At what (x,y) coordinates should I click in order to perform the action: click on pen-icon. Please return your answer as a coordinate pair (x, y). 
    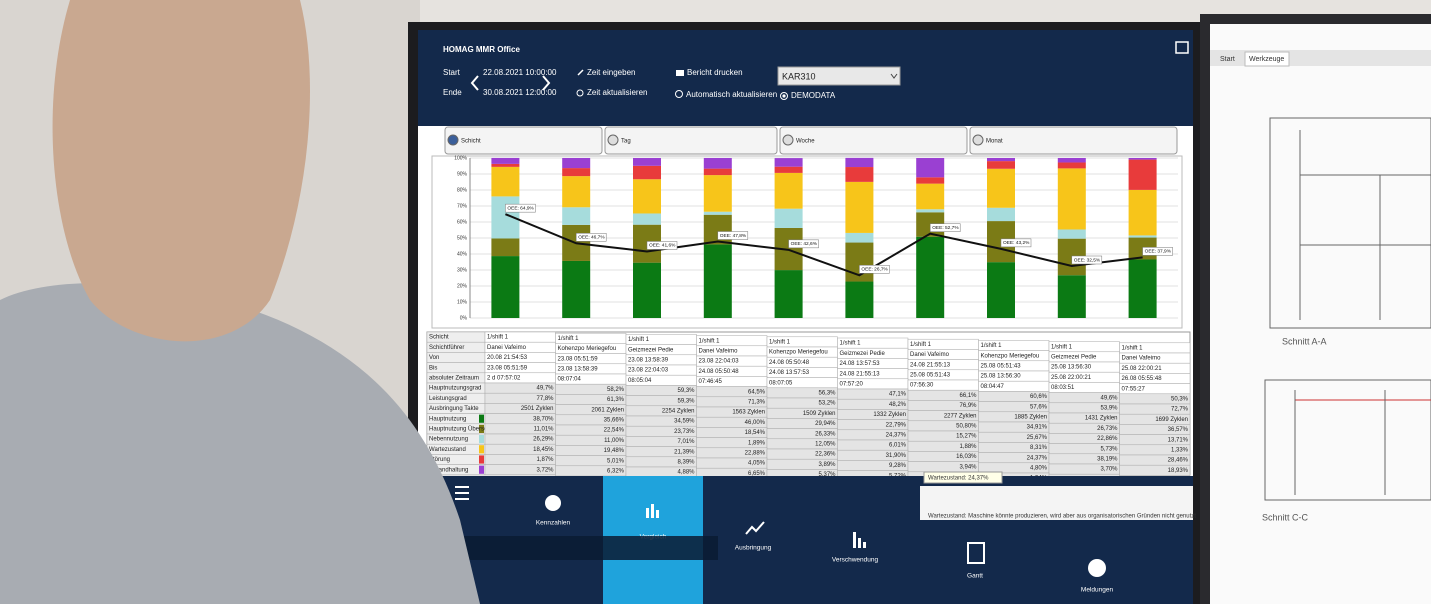
    Looking at the image, I should click on (580, 72).